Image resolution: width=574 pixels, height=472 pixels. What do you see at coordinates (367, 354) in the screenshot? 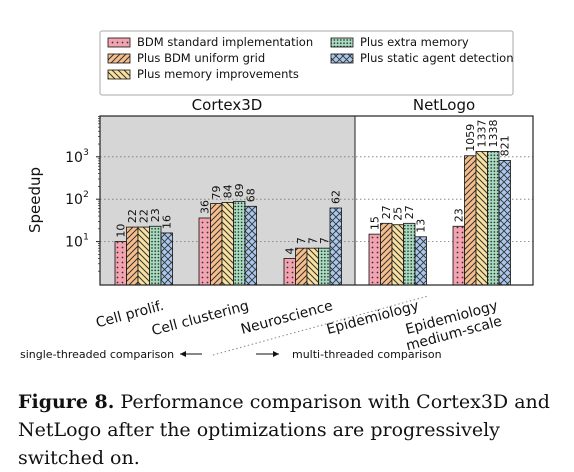
I see `annotation-multi-threaded: multi-threaded comparison` at bounding box center [367, 354].